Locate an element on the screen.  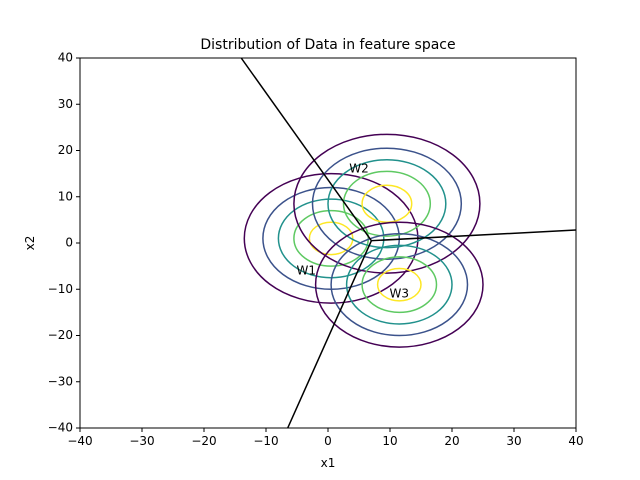
cluster-label-group: W1 W2 W3 is located at coordinates (353, 231).